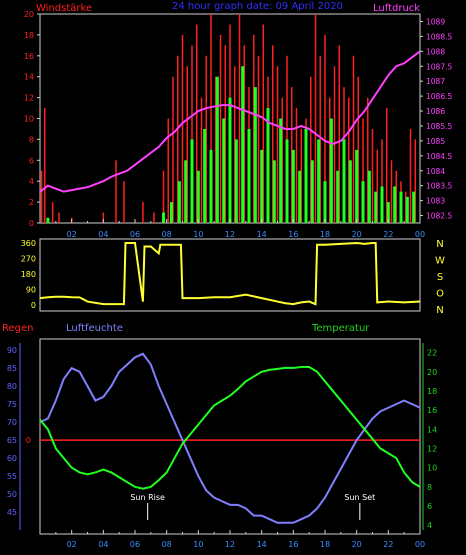 This screenshot has height=555, width=466. What do you see at coordinates (429, 506) in the screenshot?
I see `temperature-tick-label: 6` at bounding box center [429, 506].